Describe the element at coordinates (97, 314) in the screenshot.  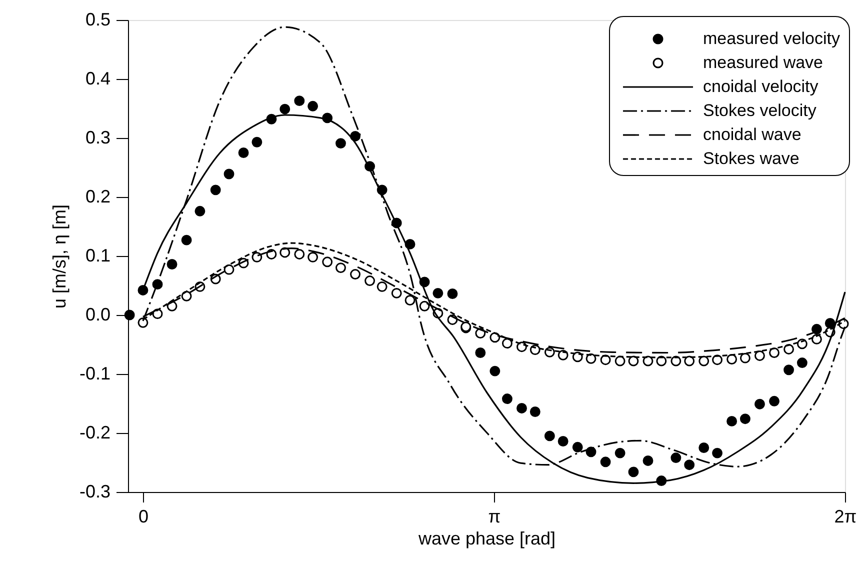
I see `y-tick-label: 0.0` at that location.